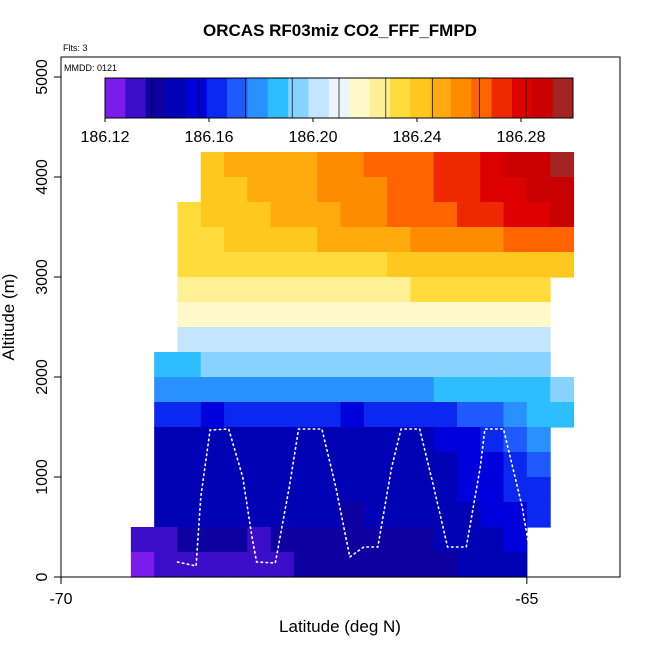  What do you see at coordinates (42, 377) in the screenshot?
I see `y-tick-label: 2000` at bounding box center [42, 377].